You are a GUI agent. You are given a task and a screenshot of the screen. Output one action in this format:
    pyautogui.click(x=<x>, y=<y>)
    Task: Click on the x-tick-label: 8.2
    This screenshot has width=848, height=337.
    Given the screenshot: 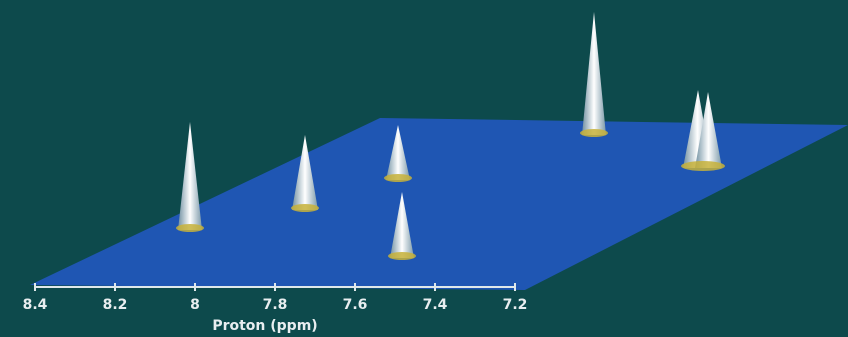 What is the action you would take?
    pyautogui.click(x=115, y=305)
    